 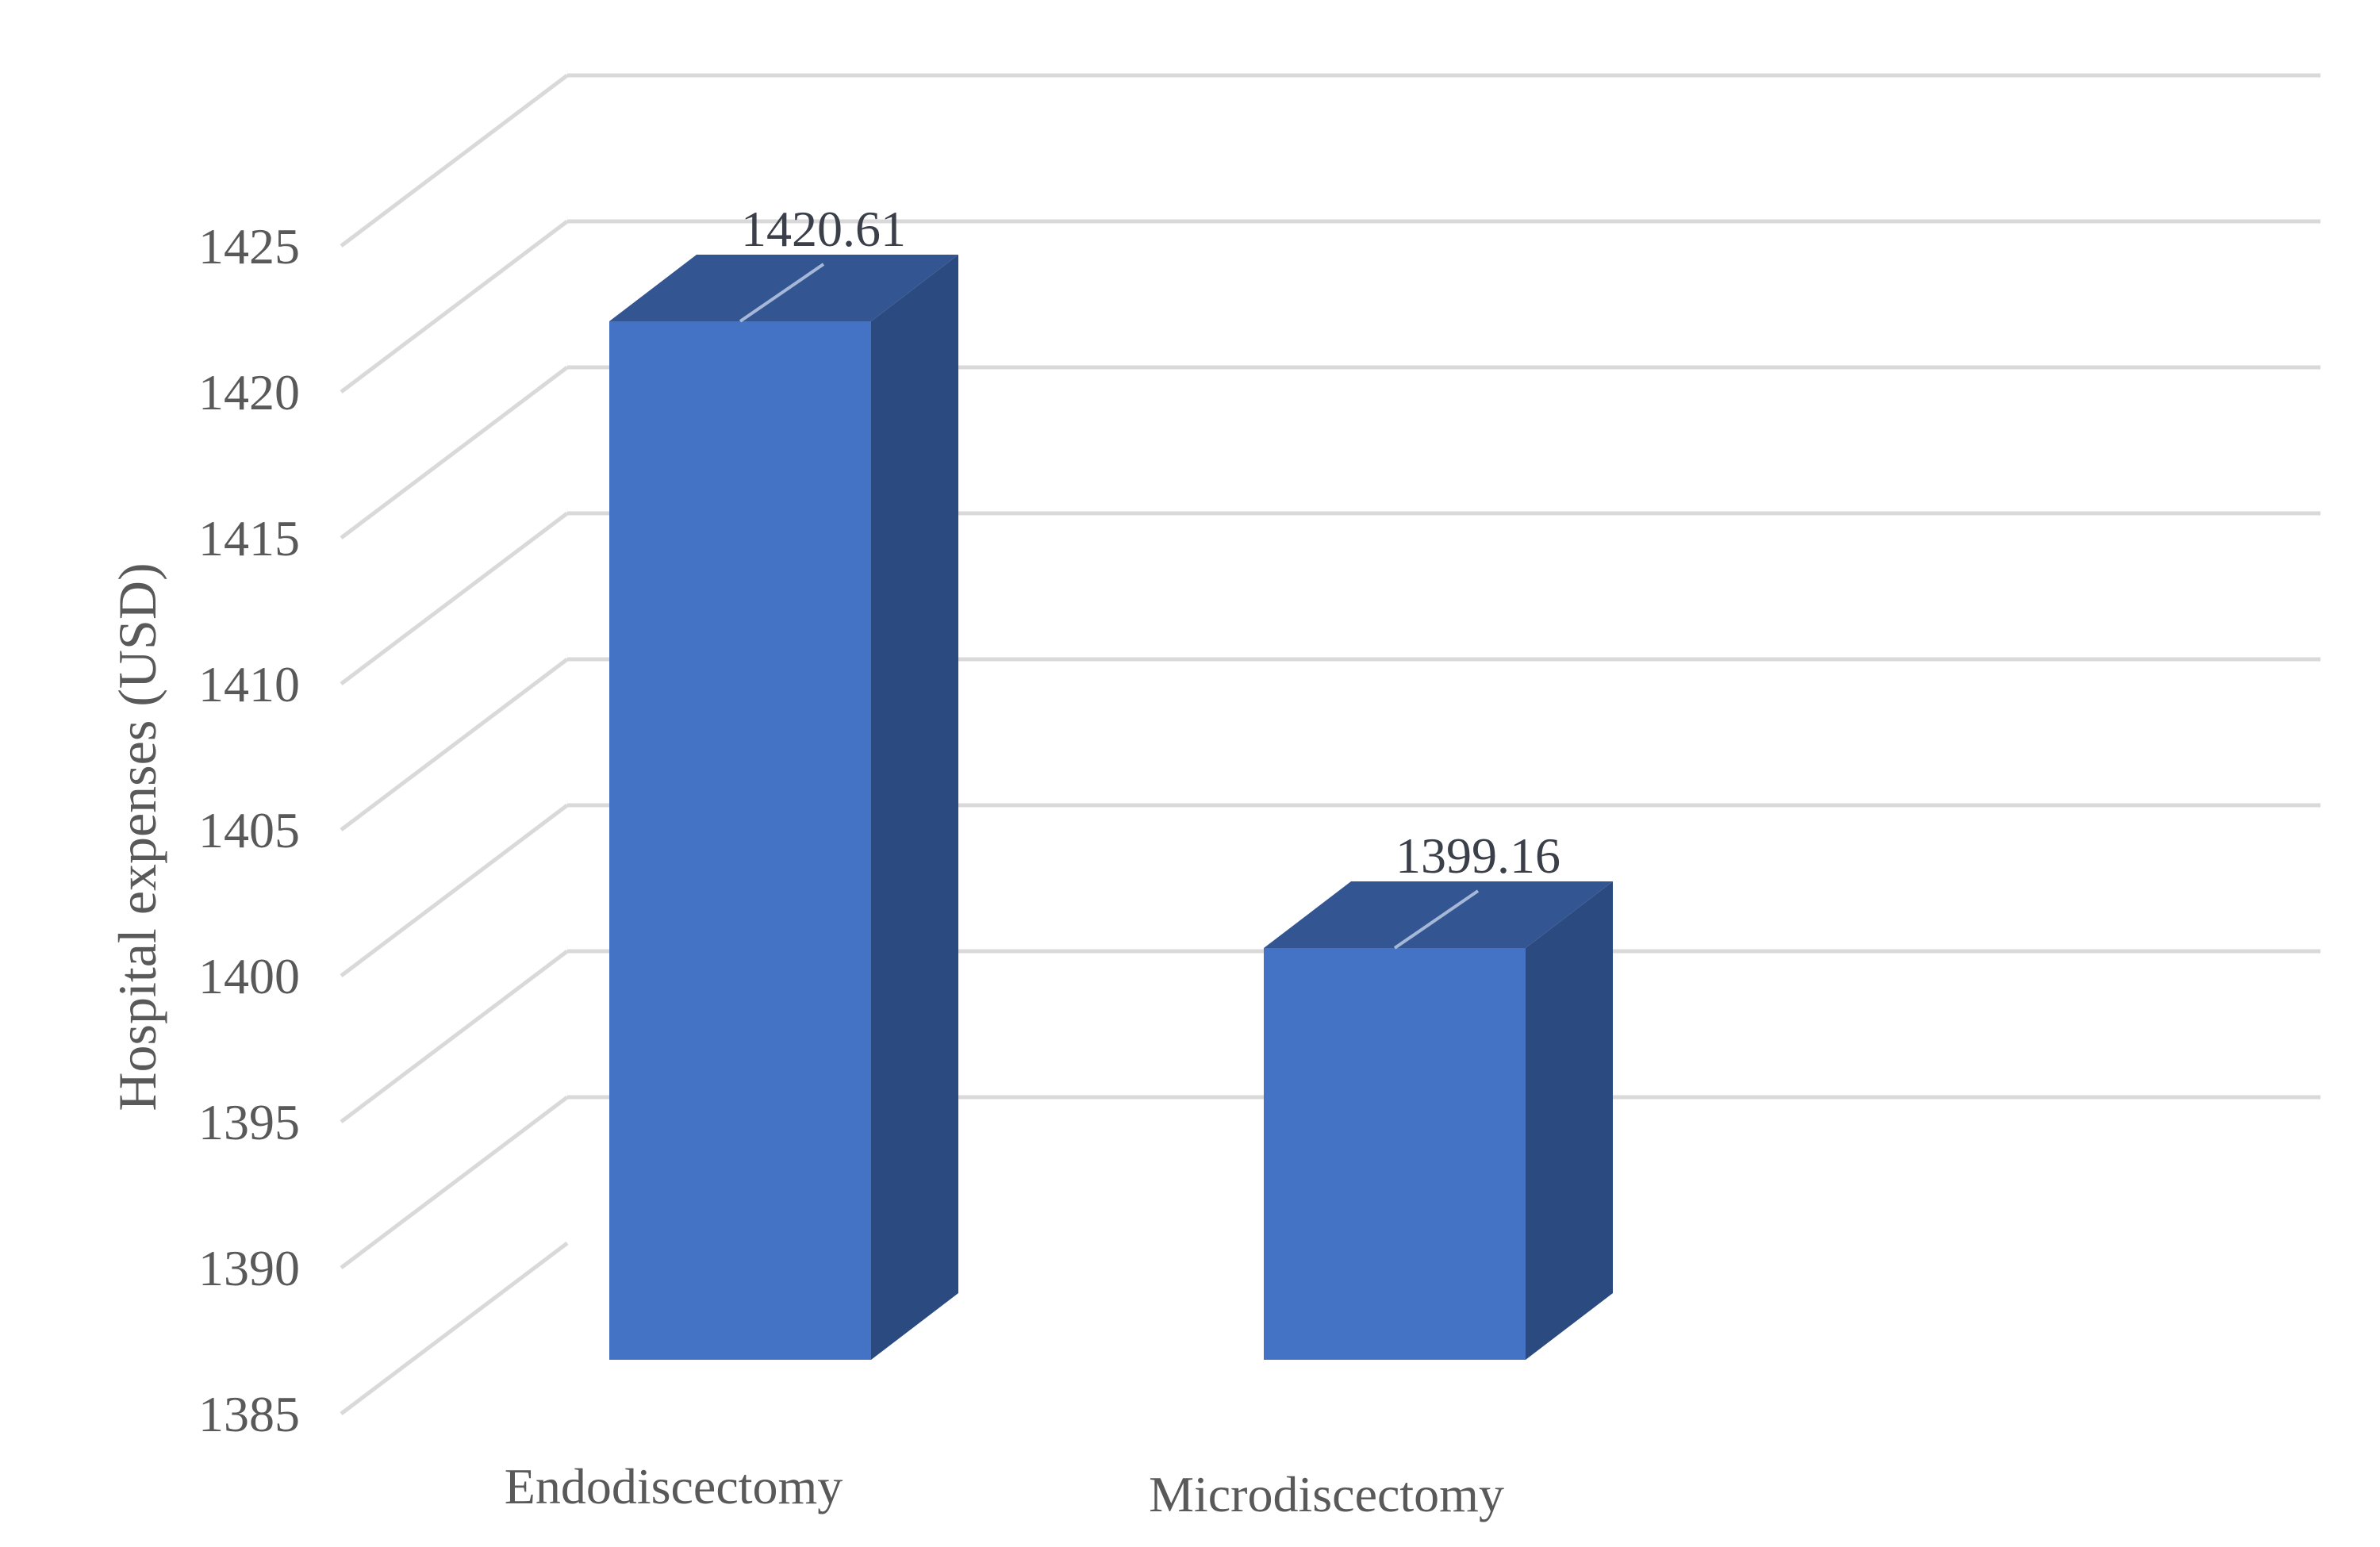 What do you see at coordinates (249, 976) in the screenshot?
I see `y-tick-label: 1400` at bounding box center [249, 976].